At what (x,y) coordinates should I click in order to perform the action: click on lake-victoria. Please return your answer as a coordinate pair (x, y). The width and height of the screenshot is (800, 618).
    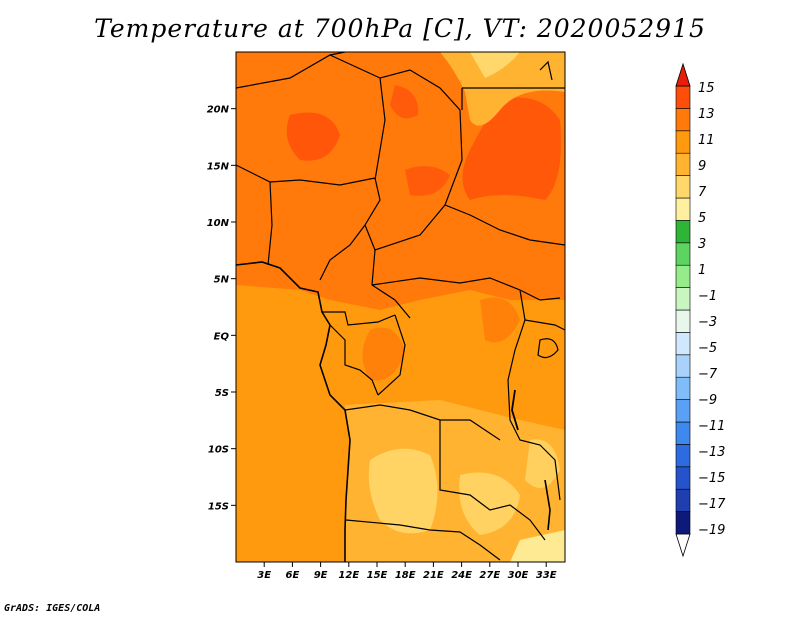
    Looking at the image, I should click on (548, 348).